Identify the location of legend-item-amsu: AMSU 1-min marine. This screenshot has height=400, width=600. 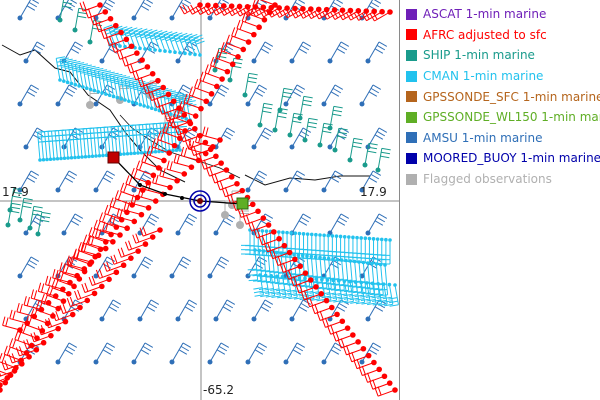
(501, 138).